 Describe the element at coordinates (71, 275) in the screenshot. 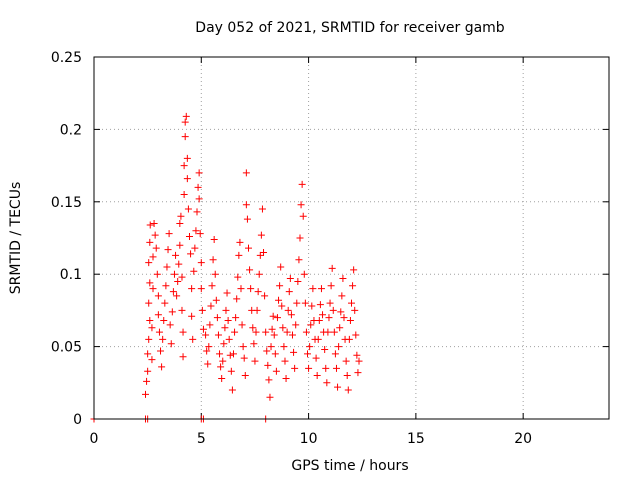

I see `y-tick-label: 0.1` at that location.